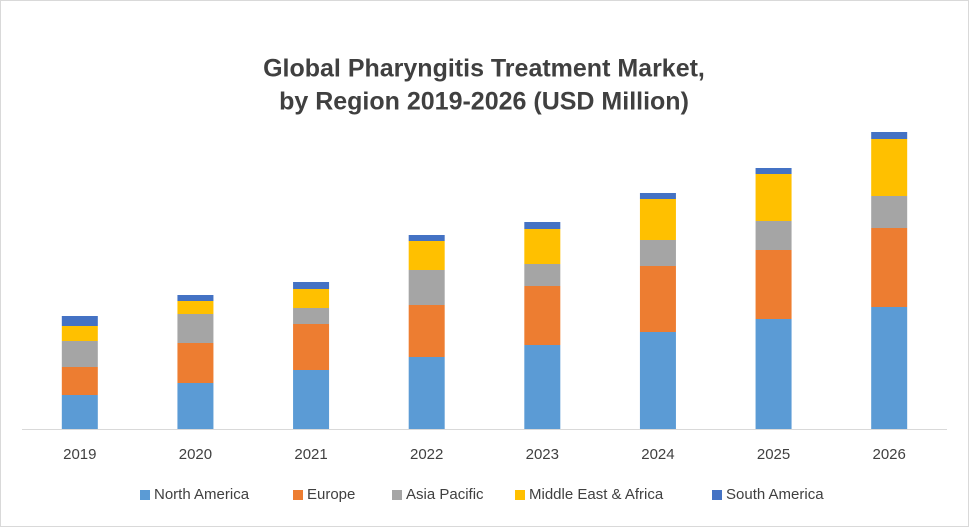 This screenshot has width=969, height=527. What do you see at coordinates (775, 494) in the screenshot?
I see `legend-label: South America` at bounding box center [775, 494].